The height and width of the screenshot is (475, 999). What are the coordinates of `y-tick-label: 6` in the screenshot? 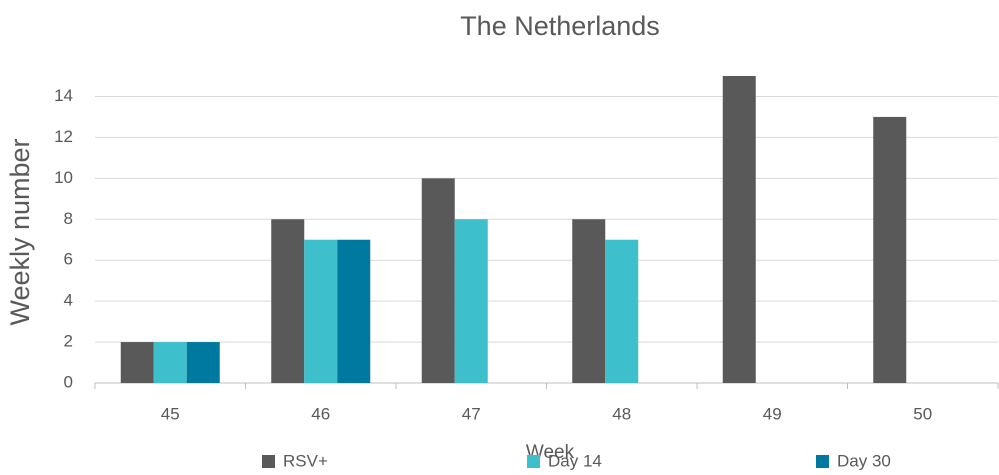 It's located at (68, 259).